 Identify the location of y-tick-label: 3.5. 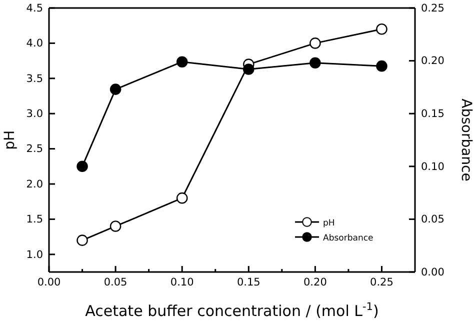
(34, 78).